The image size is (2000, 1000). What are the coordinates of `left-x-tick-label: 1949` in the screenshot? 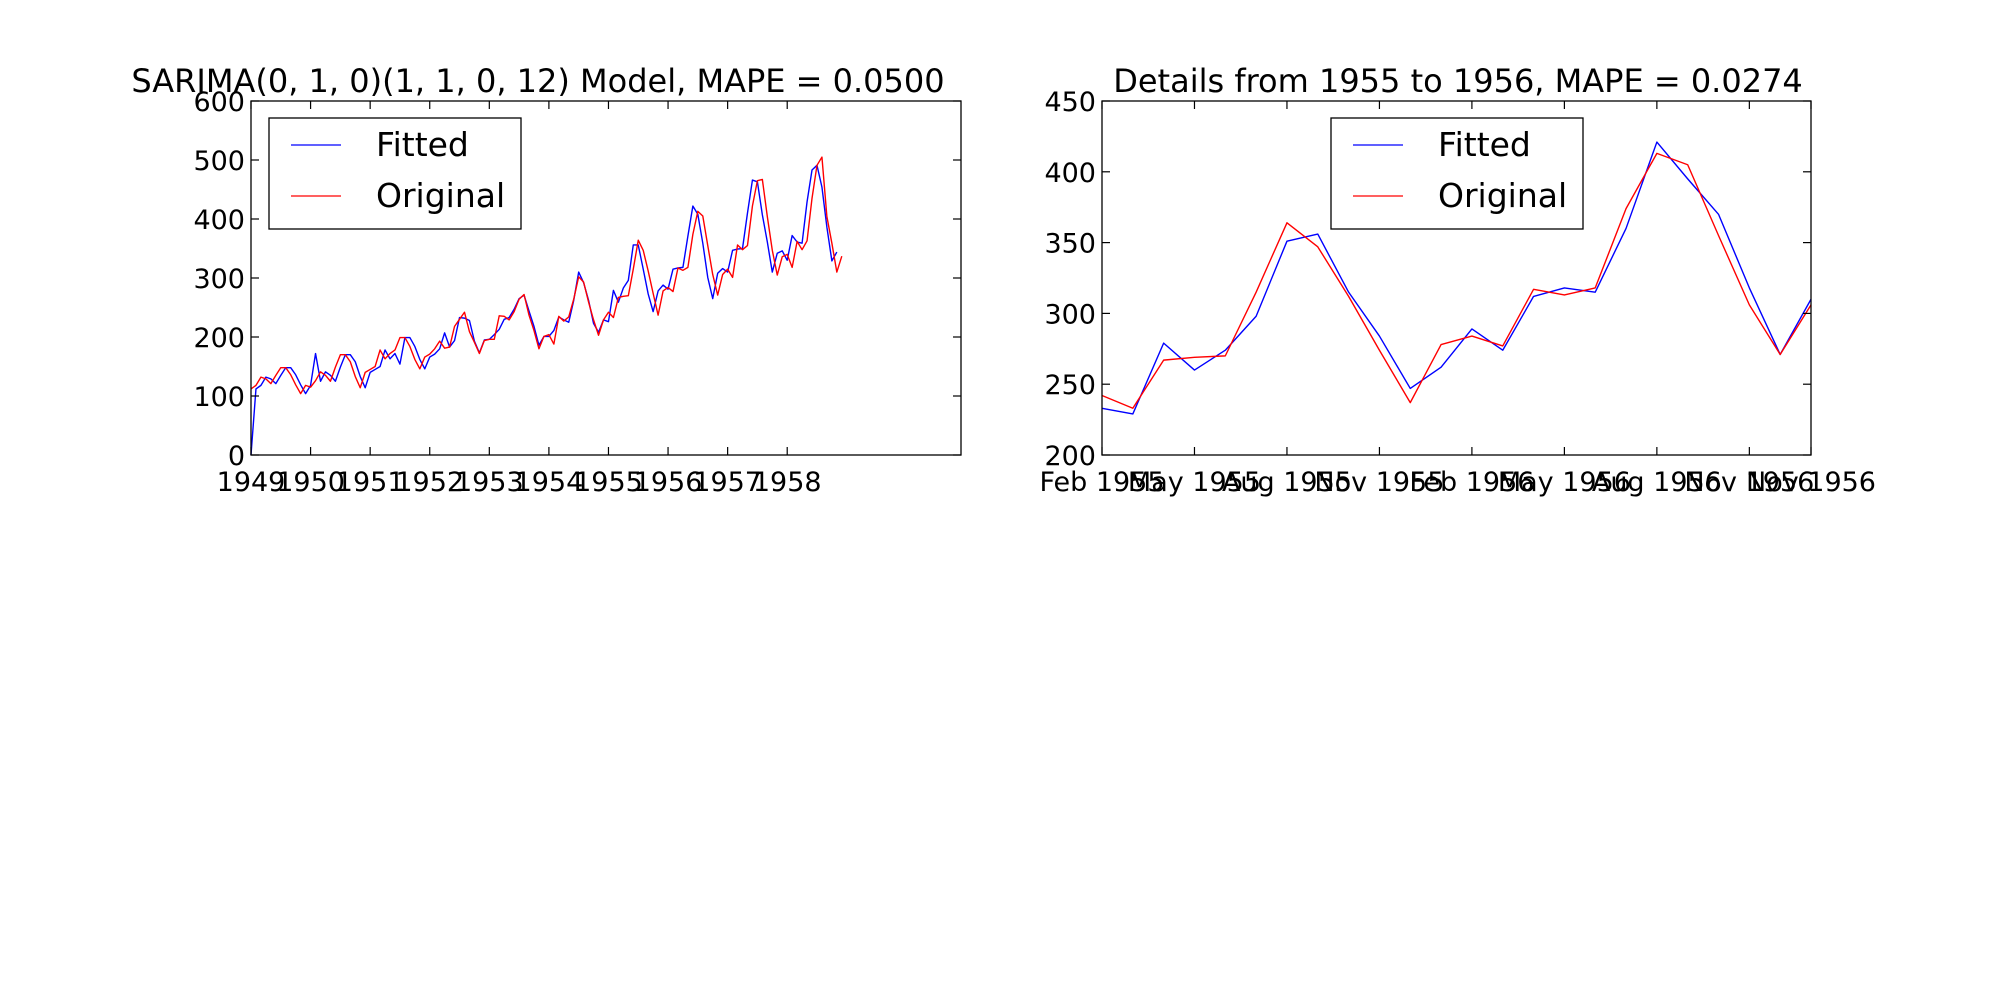 It's located at (251, 482).